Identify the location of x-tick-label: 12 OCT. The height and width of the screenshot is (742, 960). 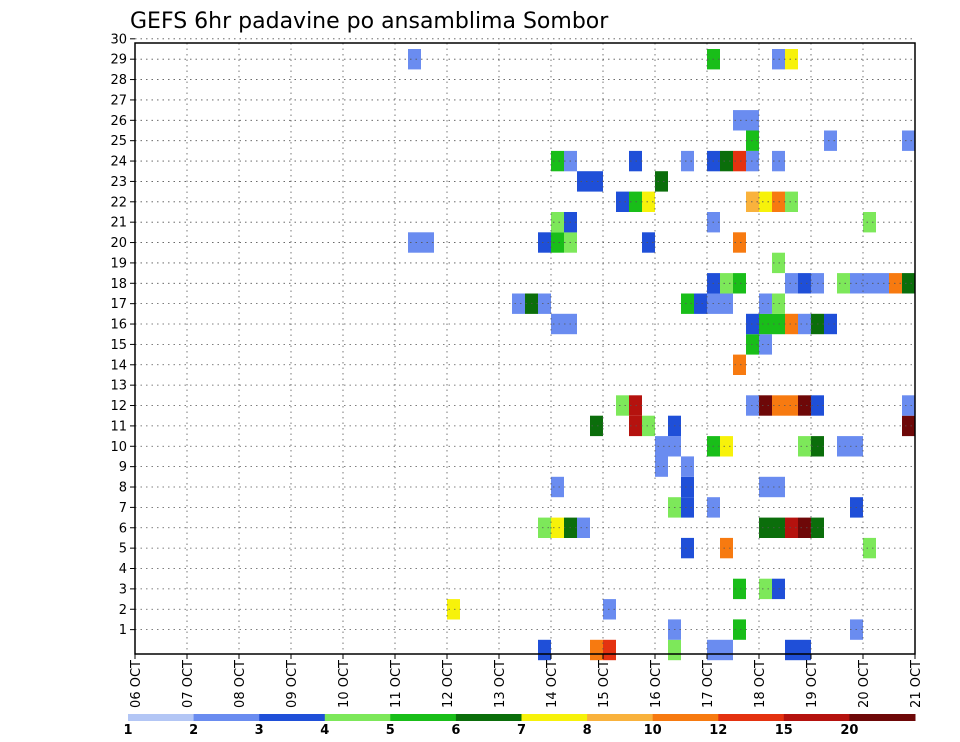
(448, 684).